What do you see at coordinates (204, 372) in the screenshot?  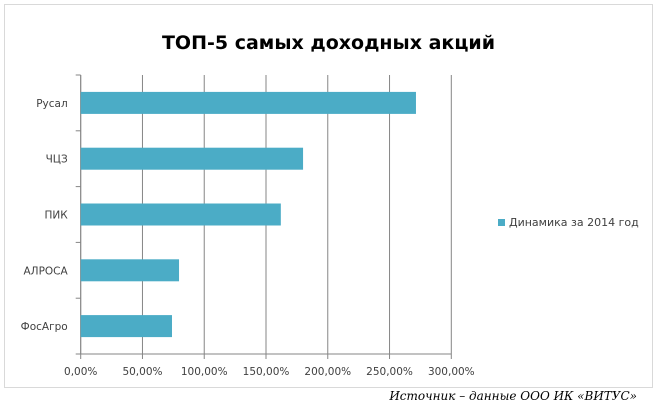 I see `x-tick-label: 100,00%` at bounding box center [204, 372].